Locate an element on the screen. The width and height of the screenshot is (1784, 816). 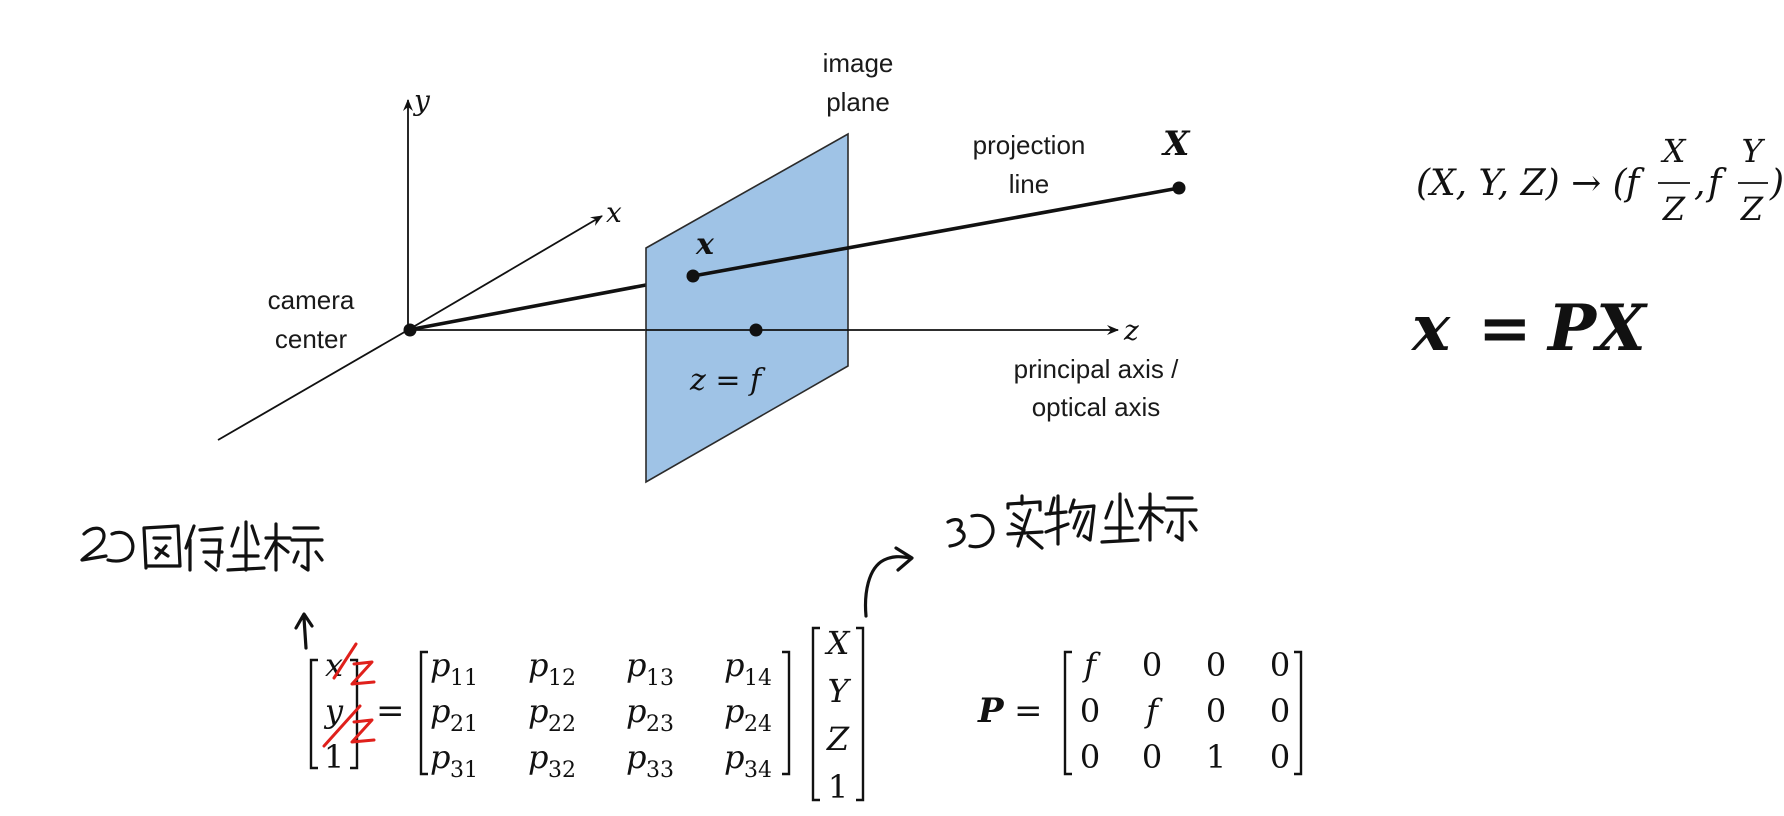
lhs-left-bracket is located at coordinates (313, 714).